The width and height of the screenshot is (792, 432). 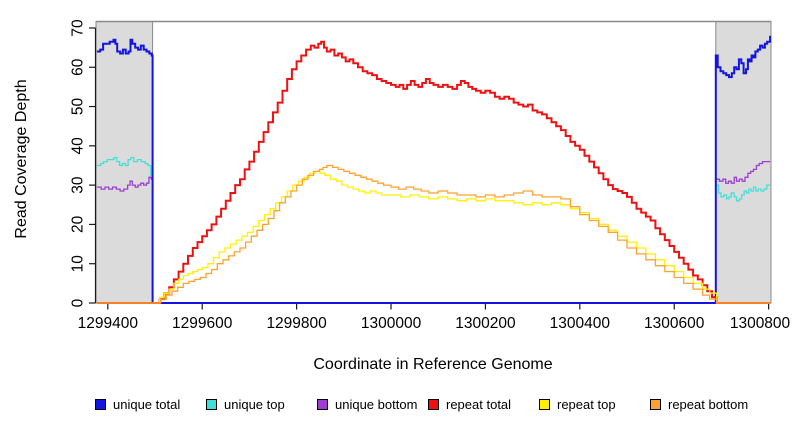 I want to click on legend-label: unique total, so click(x=147, y=404).